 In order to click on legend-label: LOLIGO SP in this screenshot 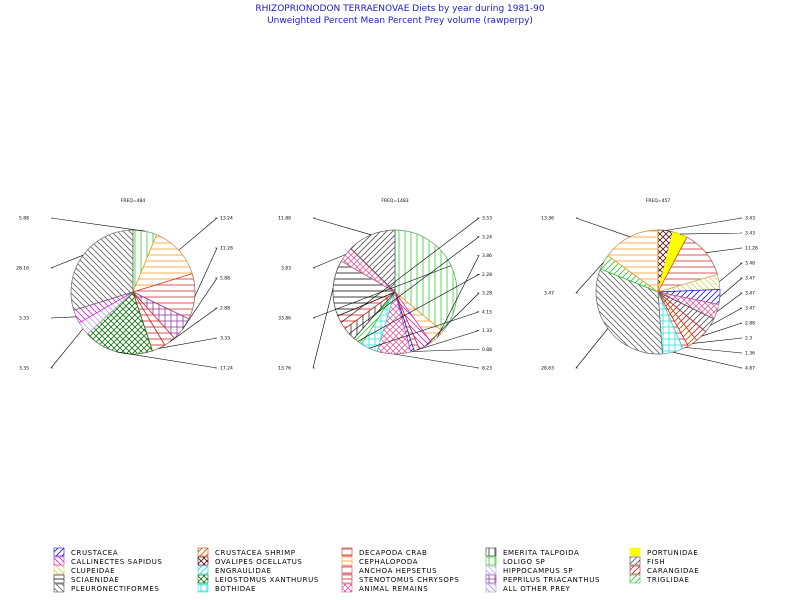, I will do `click(524, 562)`.